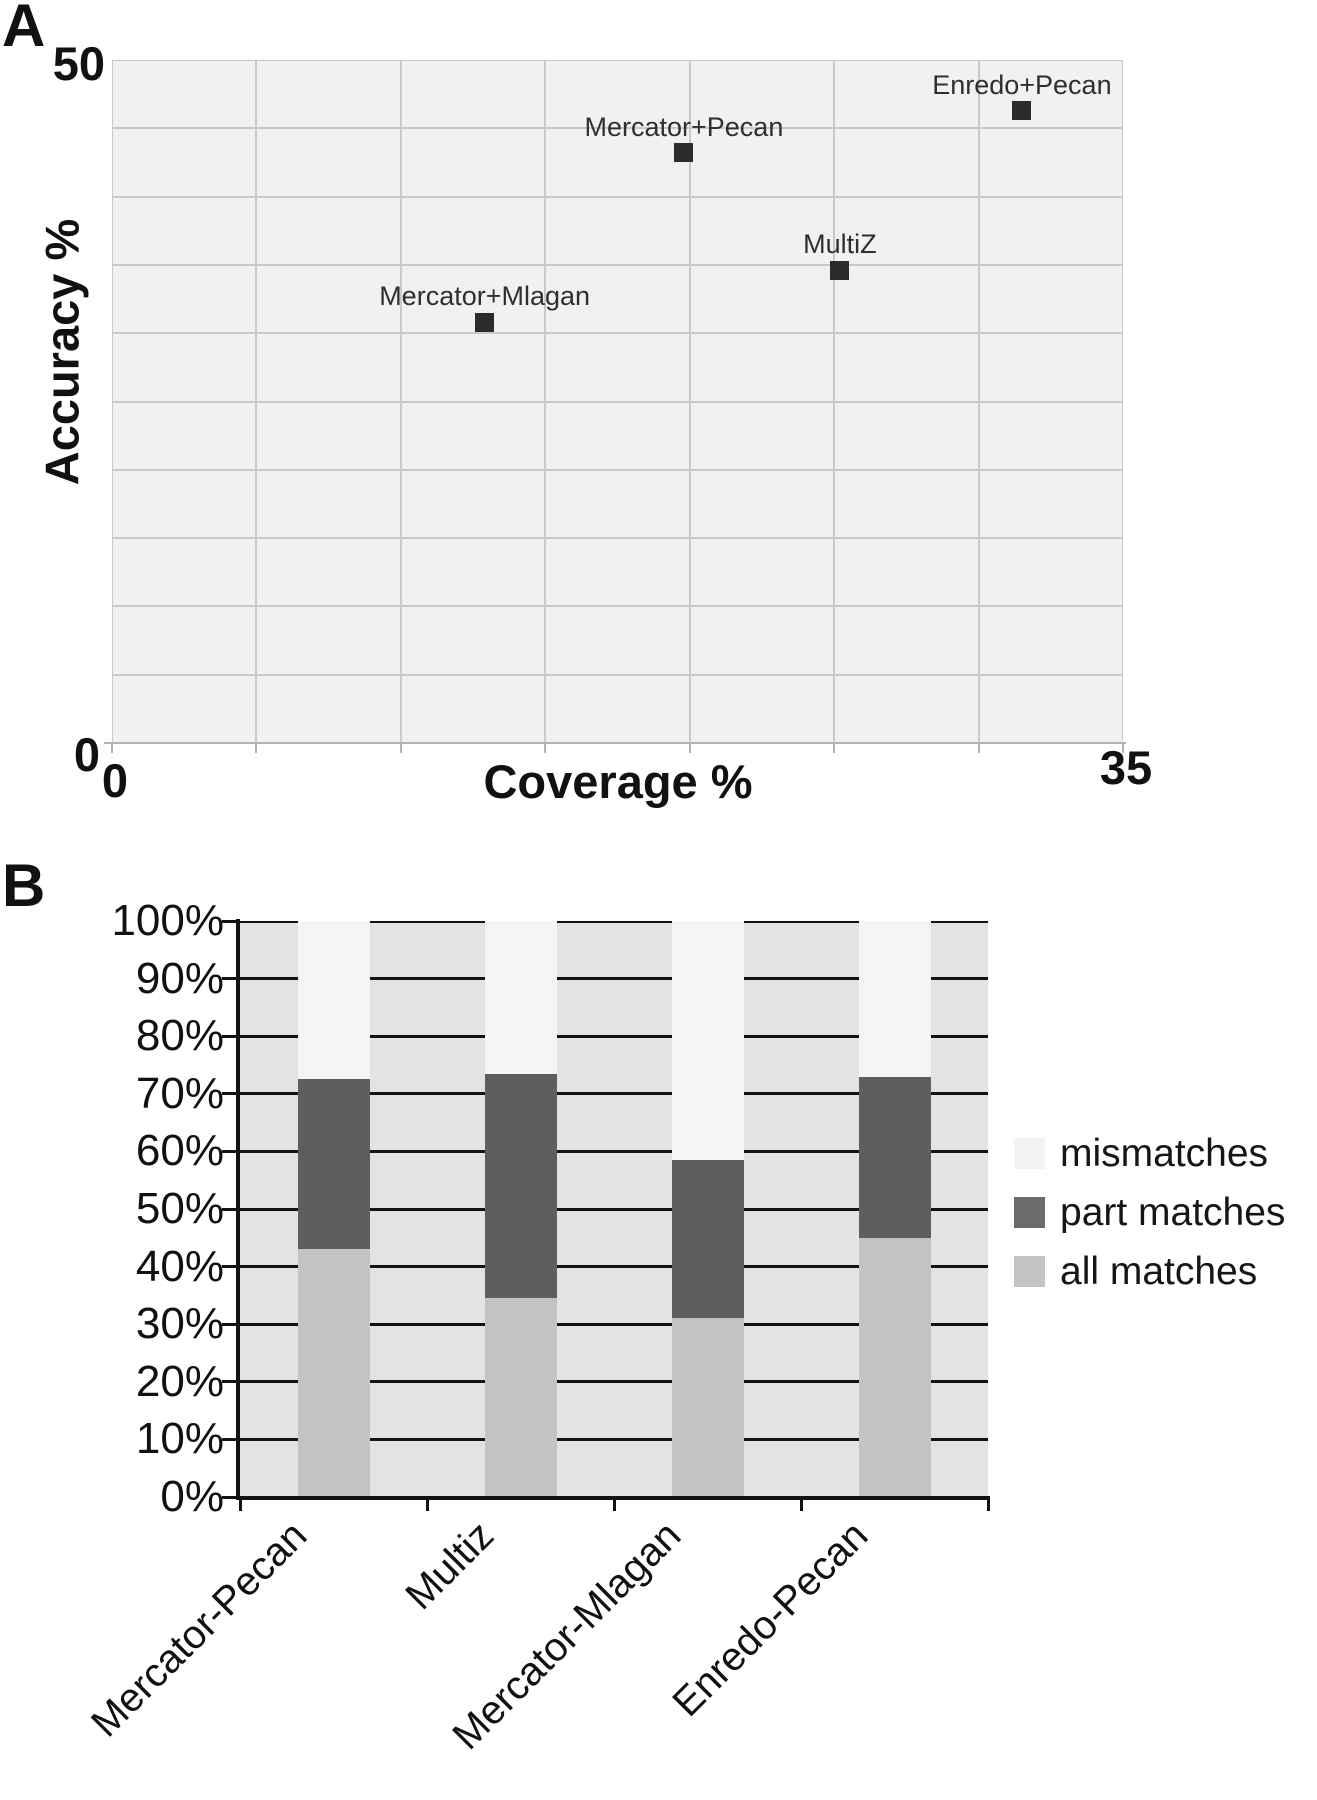 The image size is (1317, 1800). What do you see at coordinates (179, 978) in the screenshot?
I see `y-tick-label: 90%` at bounding box center [179, 978].